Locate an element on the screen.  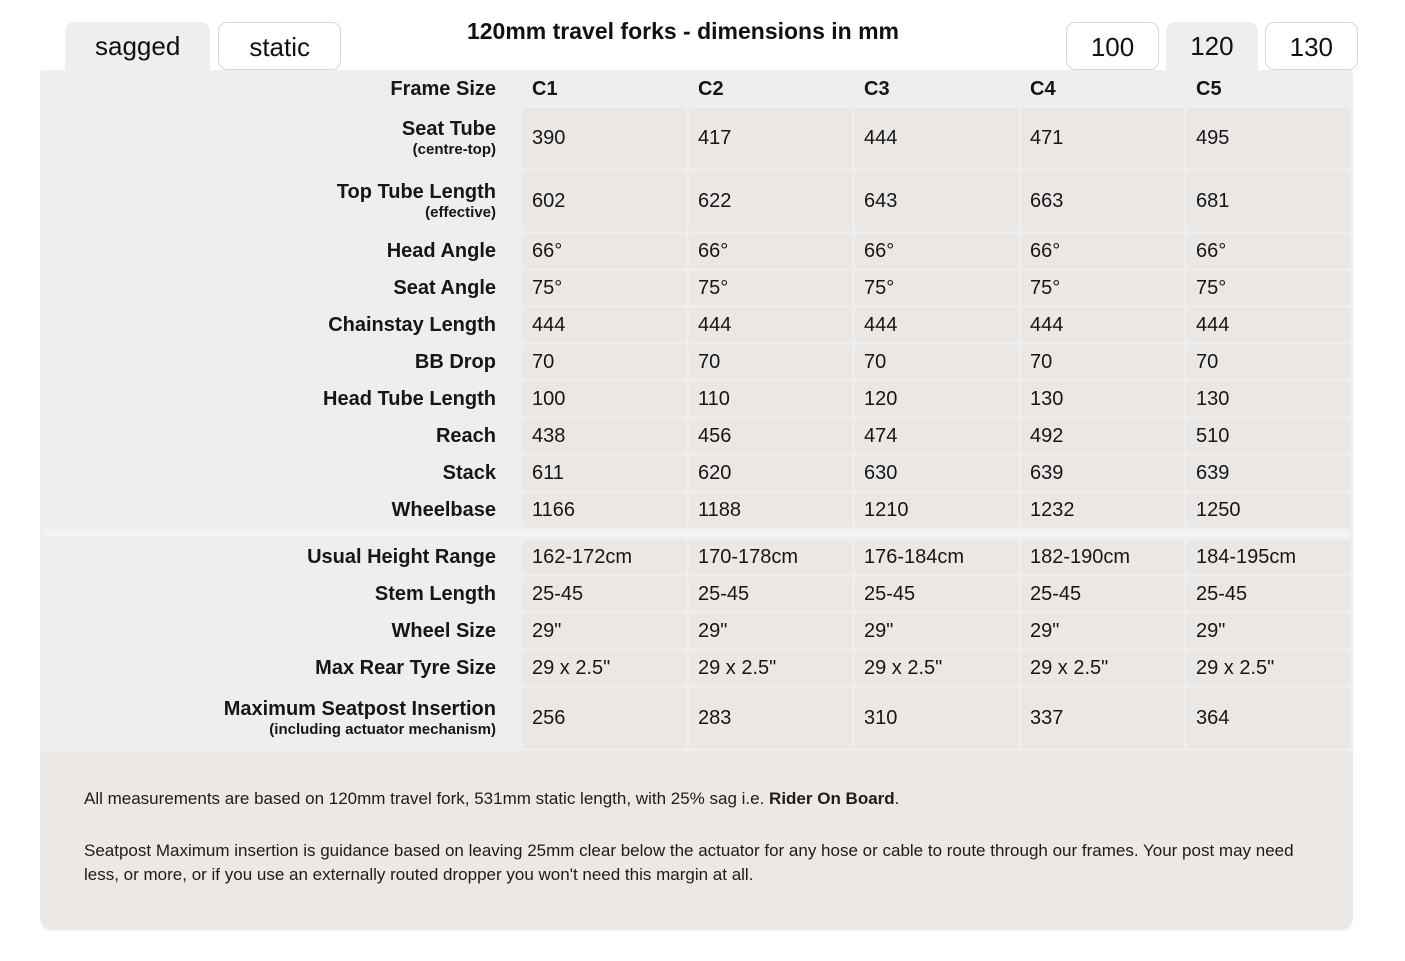
cell: 630 is located at coordinates (936, 473).